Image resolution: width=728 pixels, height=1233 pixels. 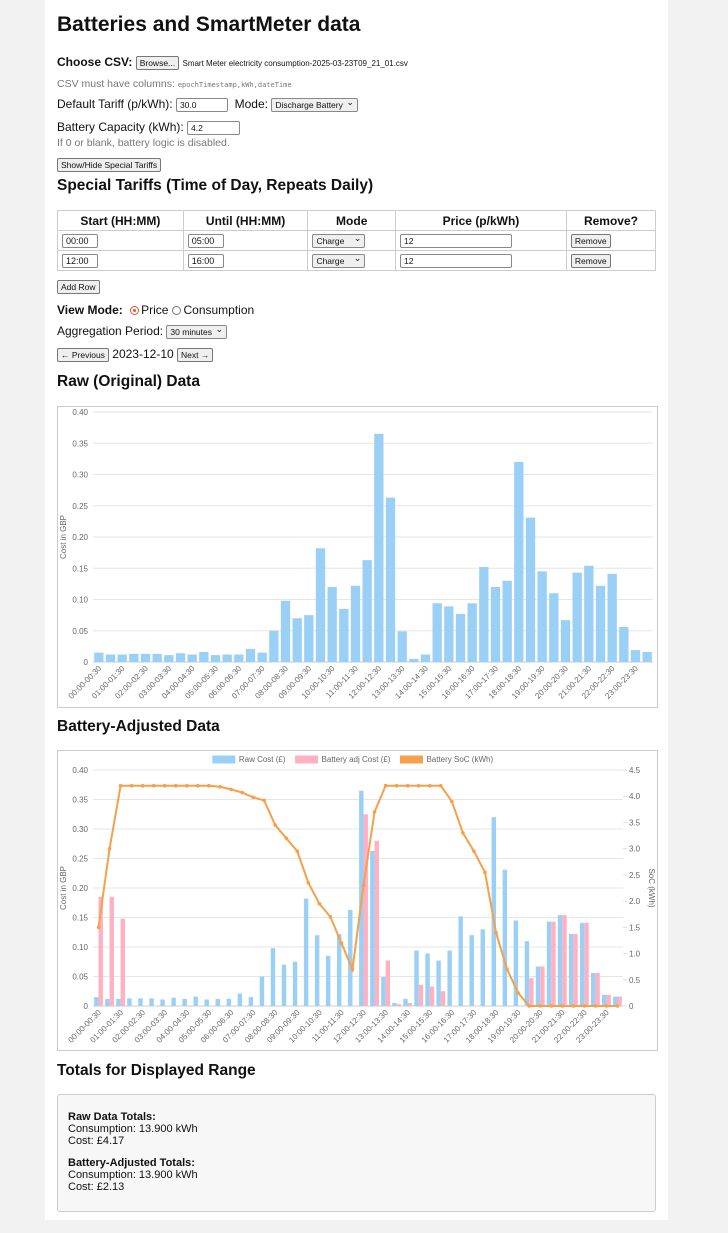 What do you see at coordinates (205, 260) in the screenshot?
I see `time-input: 16:00` at bounding box center [205, 260].